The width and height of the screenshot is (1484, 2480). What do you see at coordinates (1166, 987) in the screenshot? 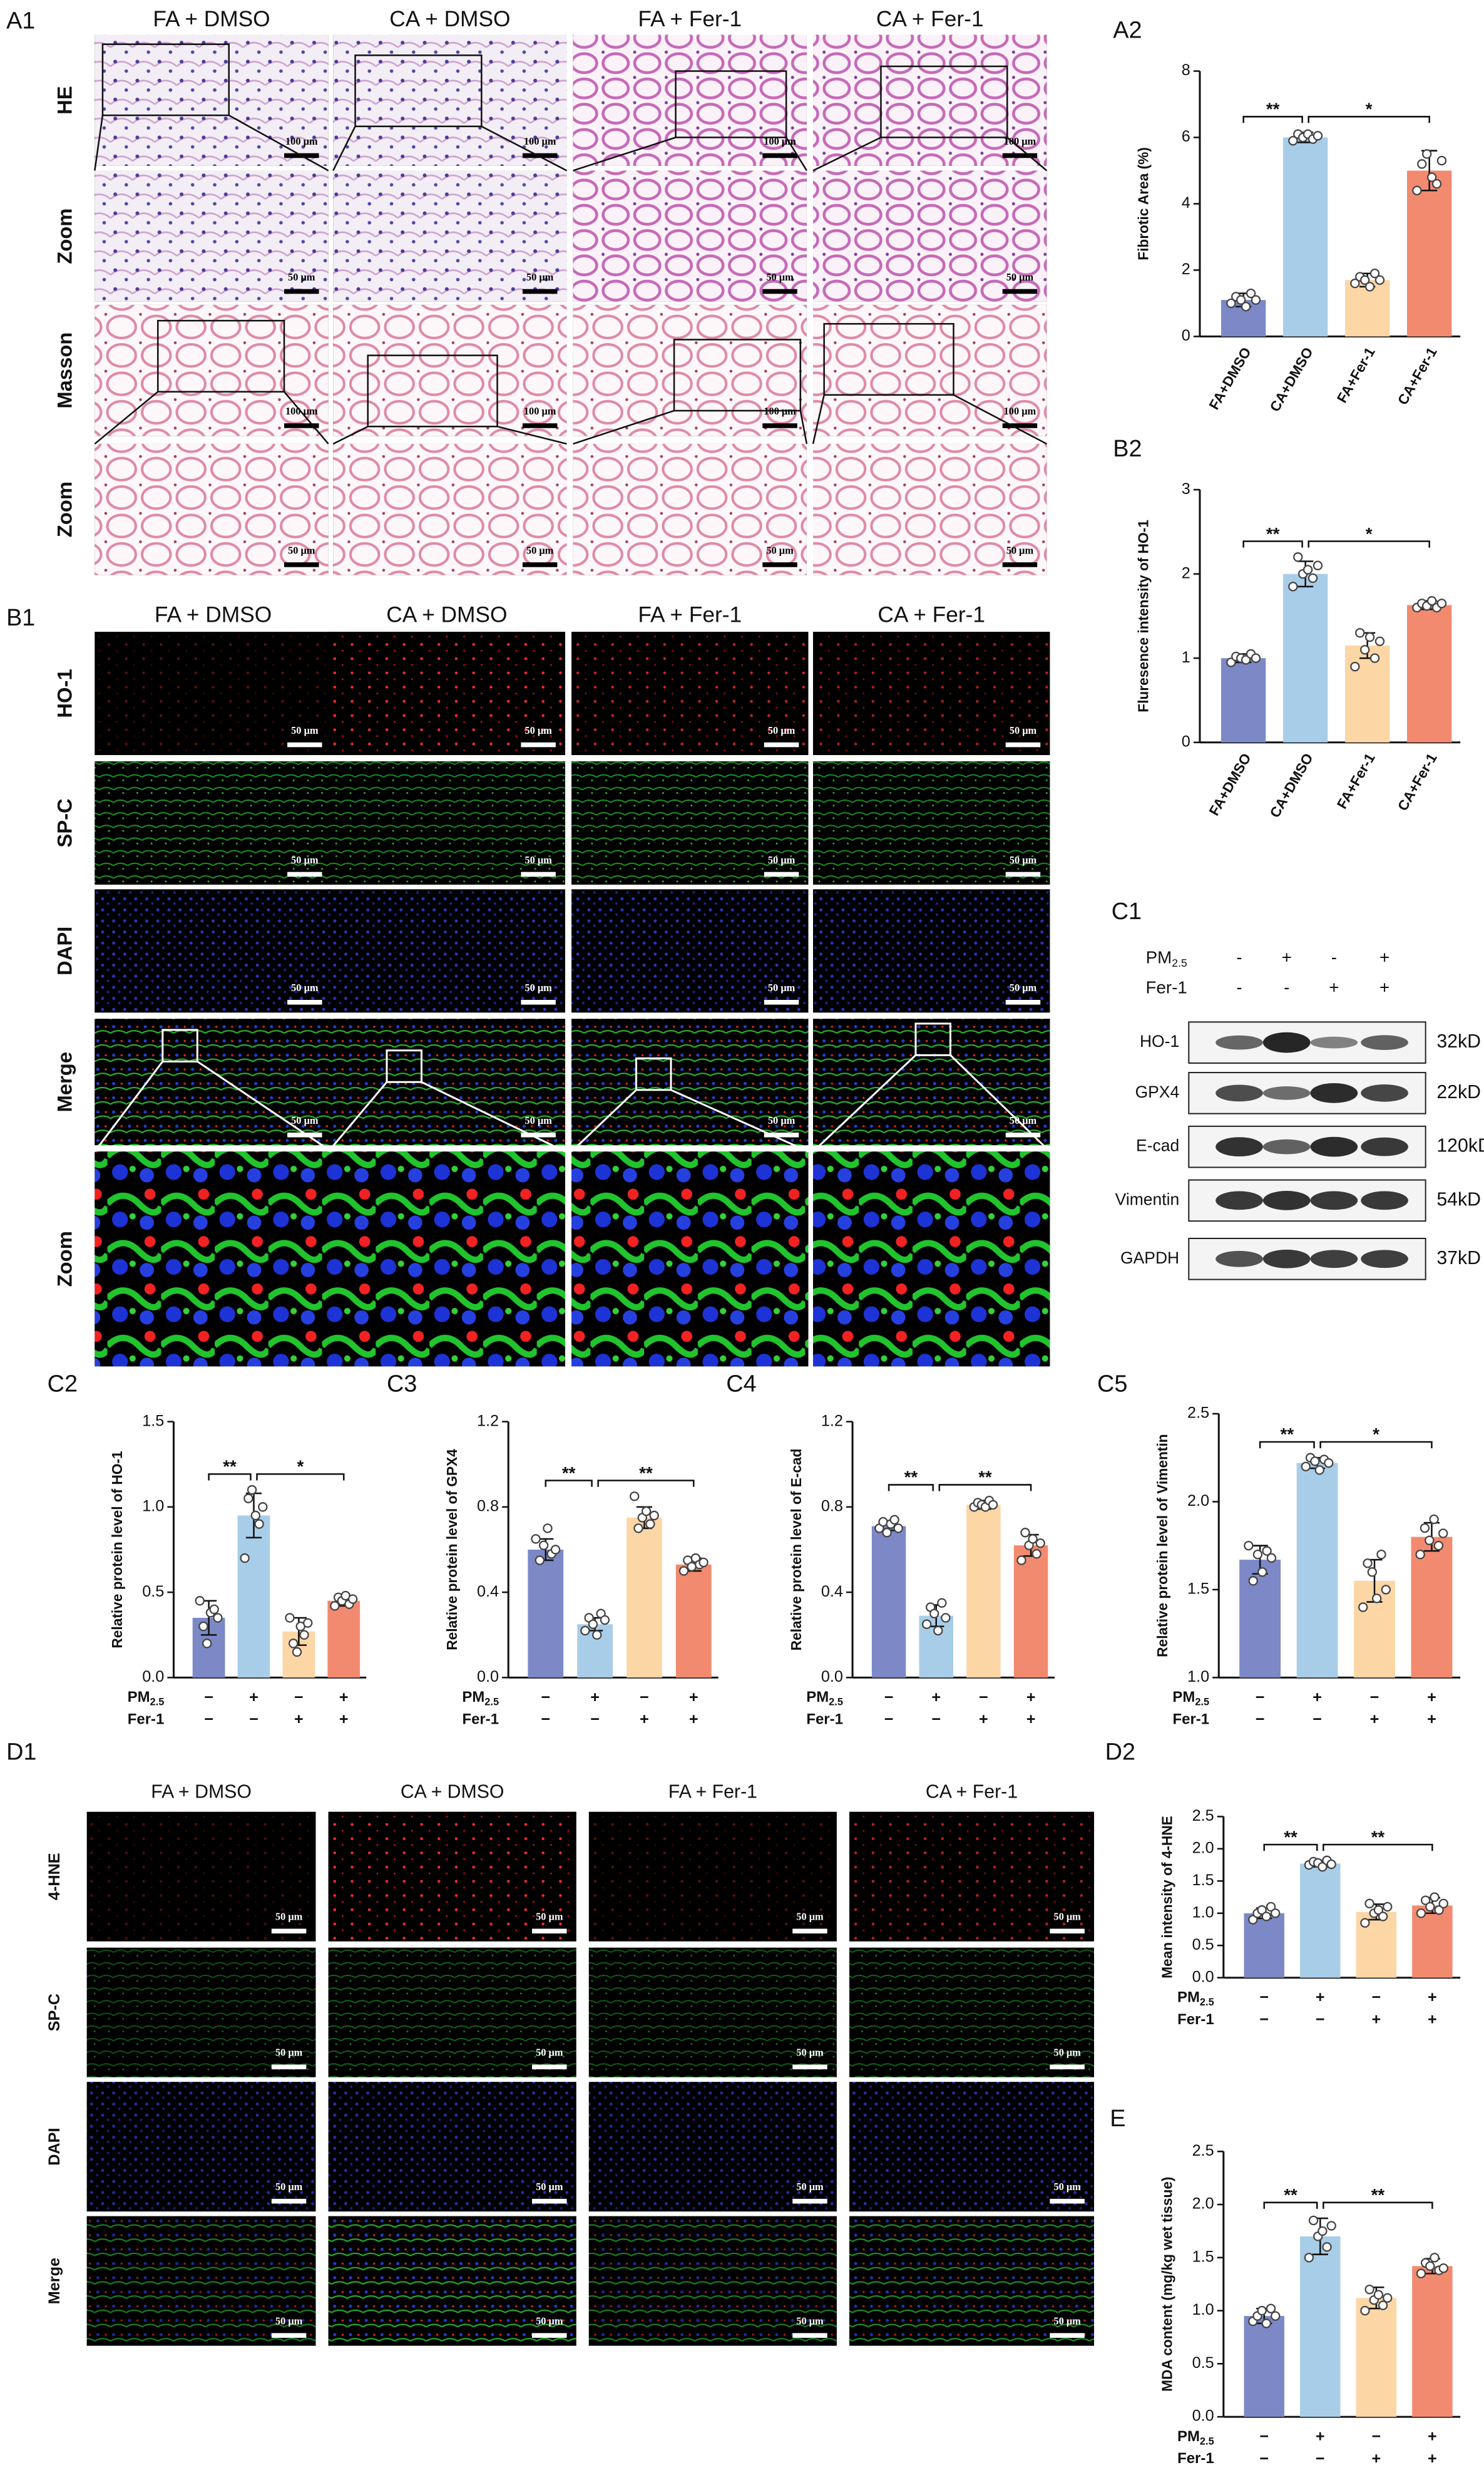
I see `factor-label: Fer-1` at bounding box center [1166, 987].